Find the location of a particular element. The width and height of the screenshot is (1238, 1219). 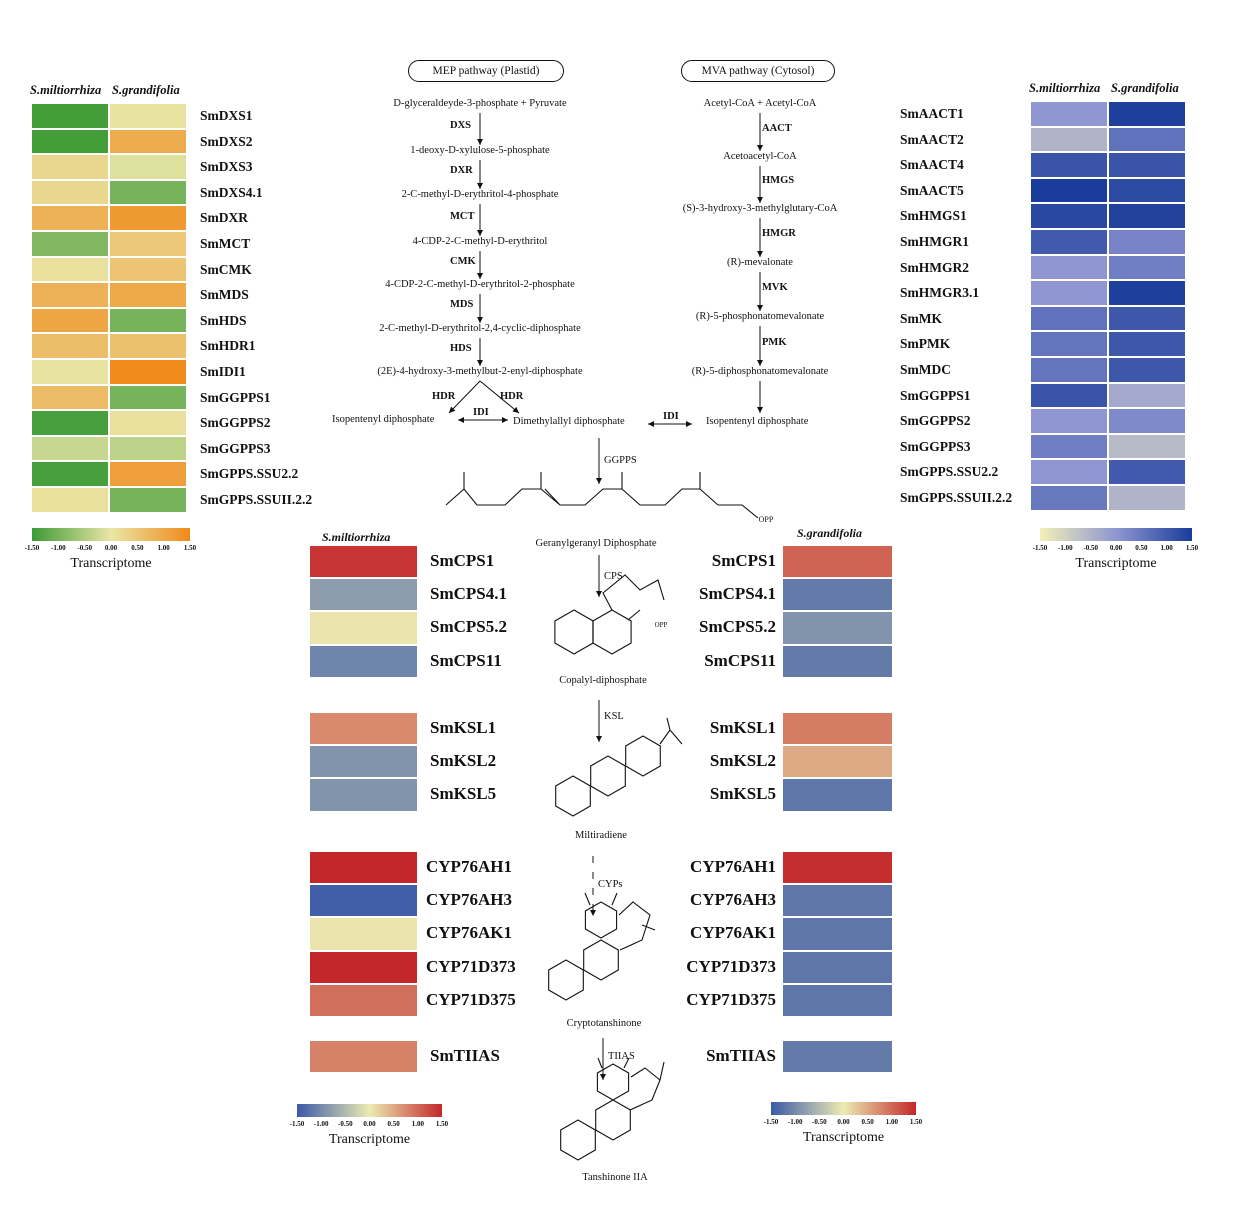

mep-gene-label: SmGGPPS2 is located at coordinates (235, 423).